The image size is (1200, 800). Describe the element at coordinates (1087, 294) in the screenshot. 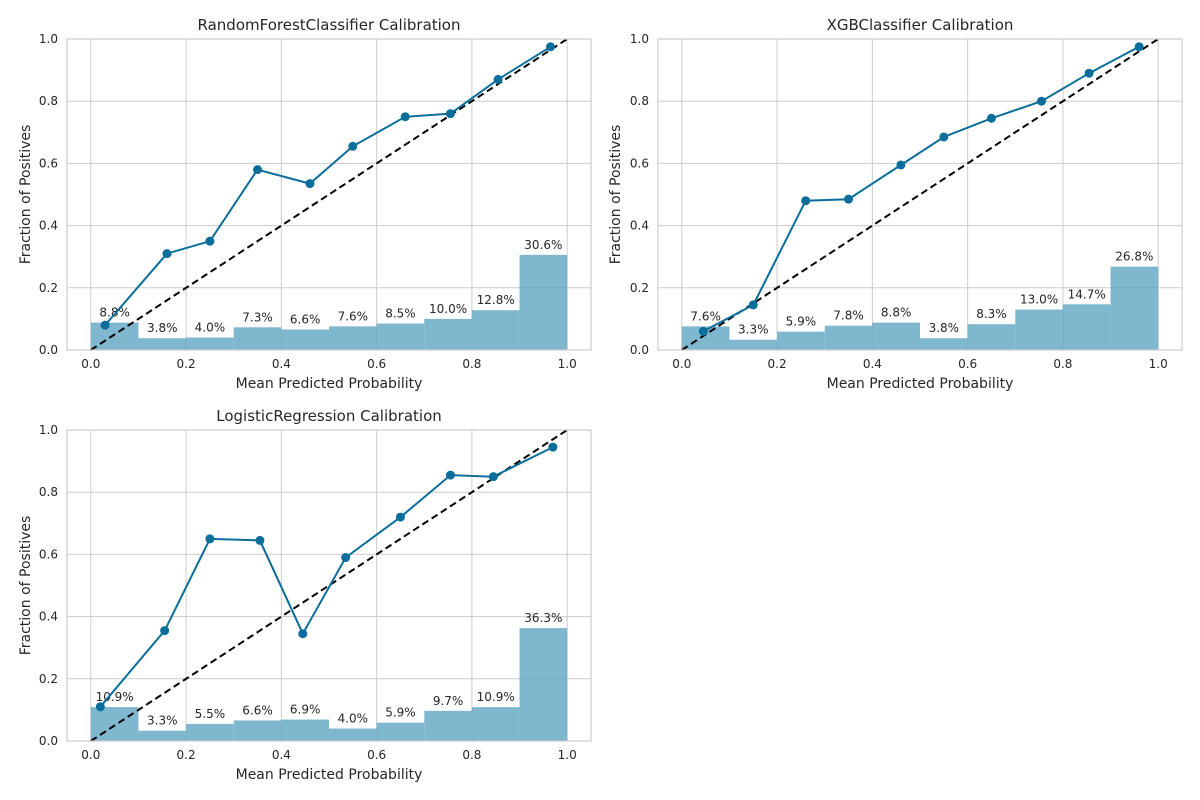

I see `bar-data-label: 14.7%` at that location.